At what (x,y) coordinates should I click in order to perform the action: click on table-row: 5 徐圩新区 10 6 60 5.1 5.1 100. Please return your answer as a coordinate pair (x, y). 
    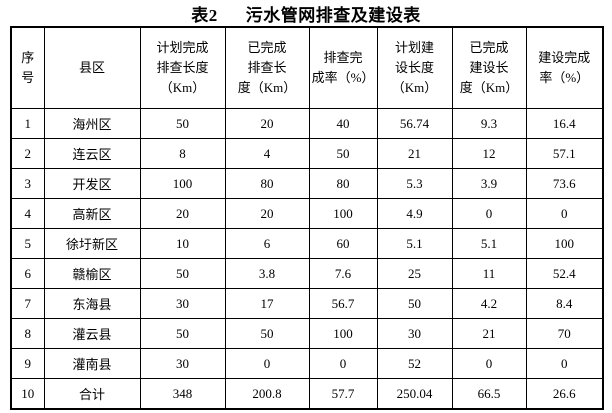
    Looking at the image, I should click on (307, 243).